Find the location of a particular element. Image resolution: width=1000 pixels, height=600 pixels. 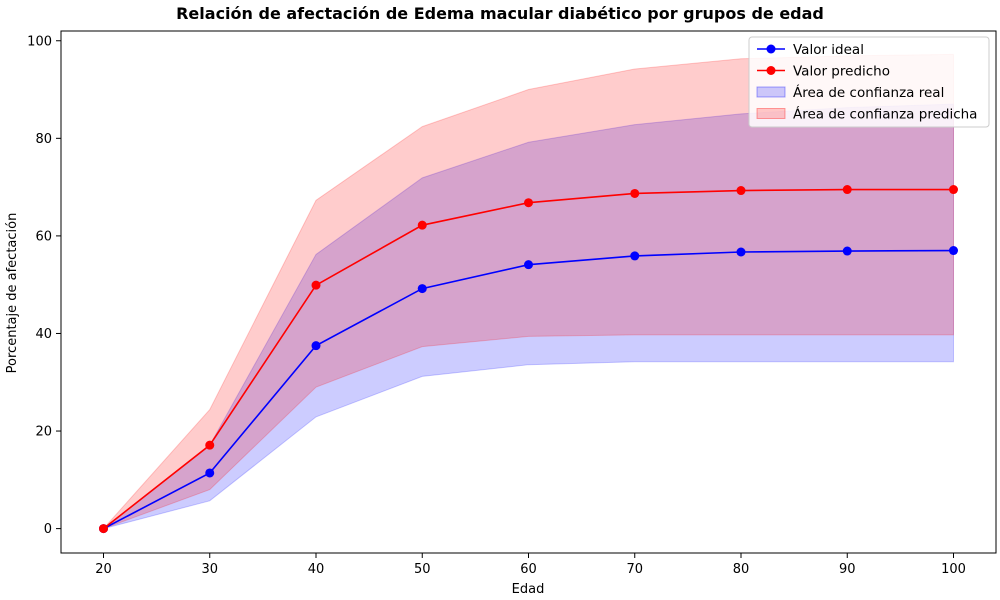

legend-box is located at coordinates (869, 82).